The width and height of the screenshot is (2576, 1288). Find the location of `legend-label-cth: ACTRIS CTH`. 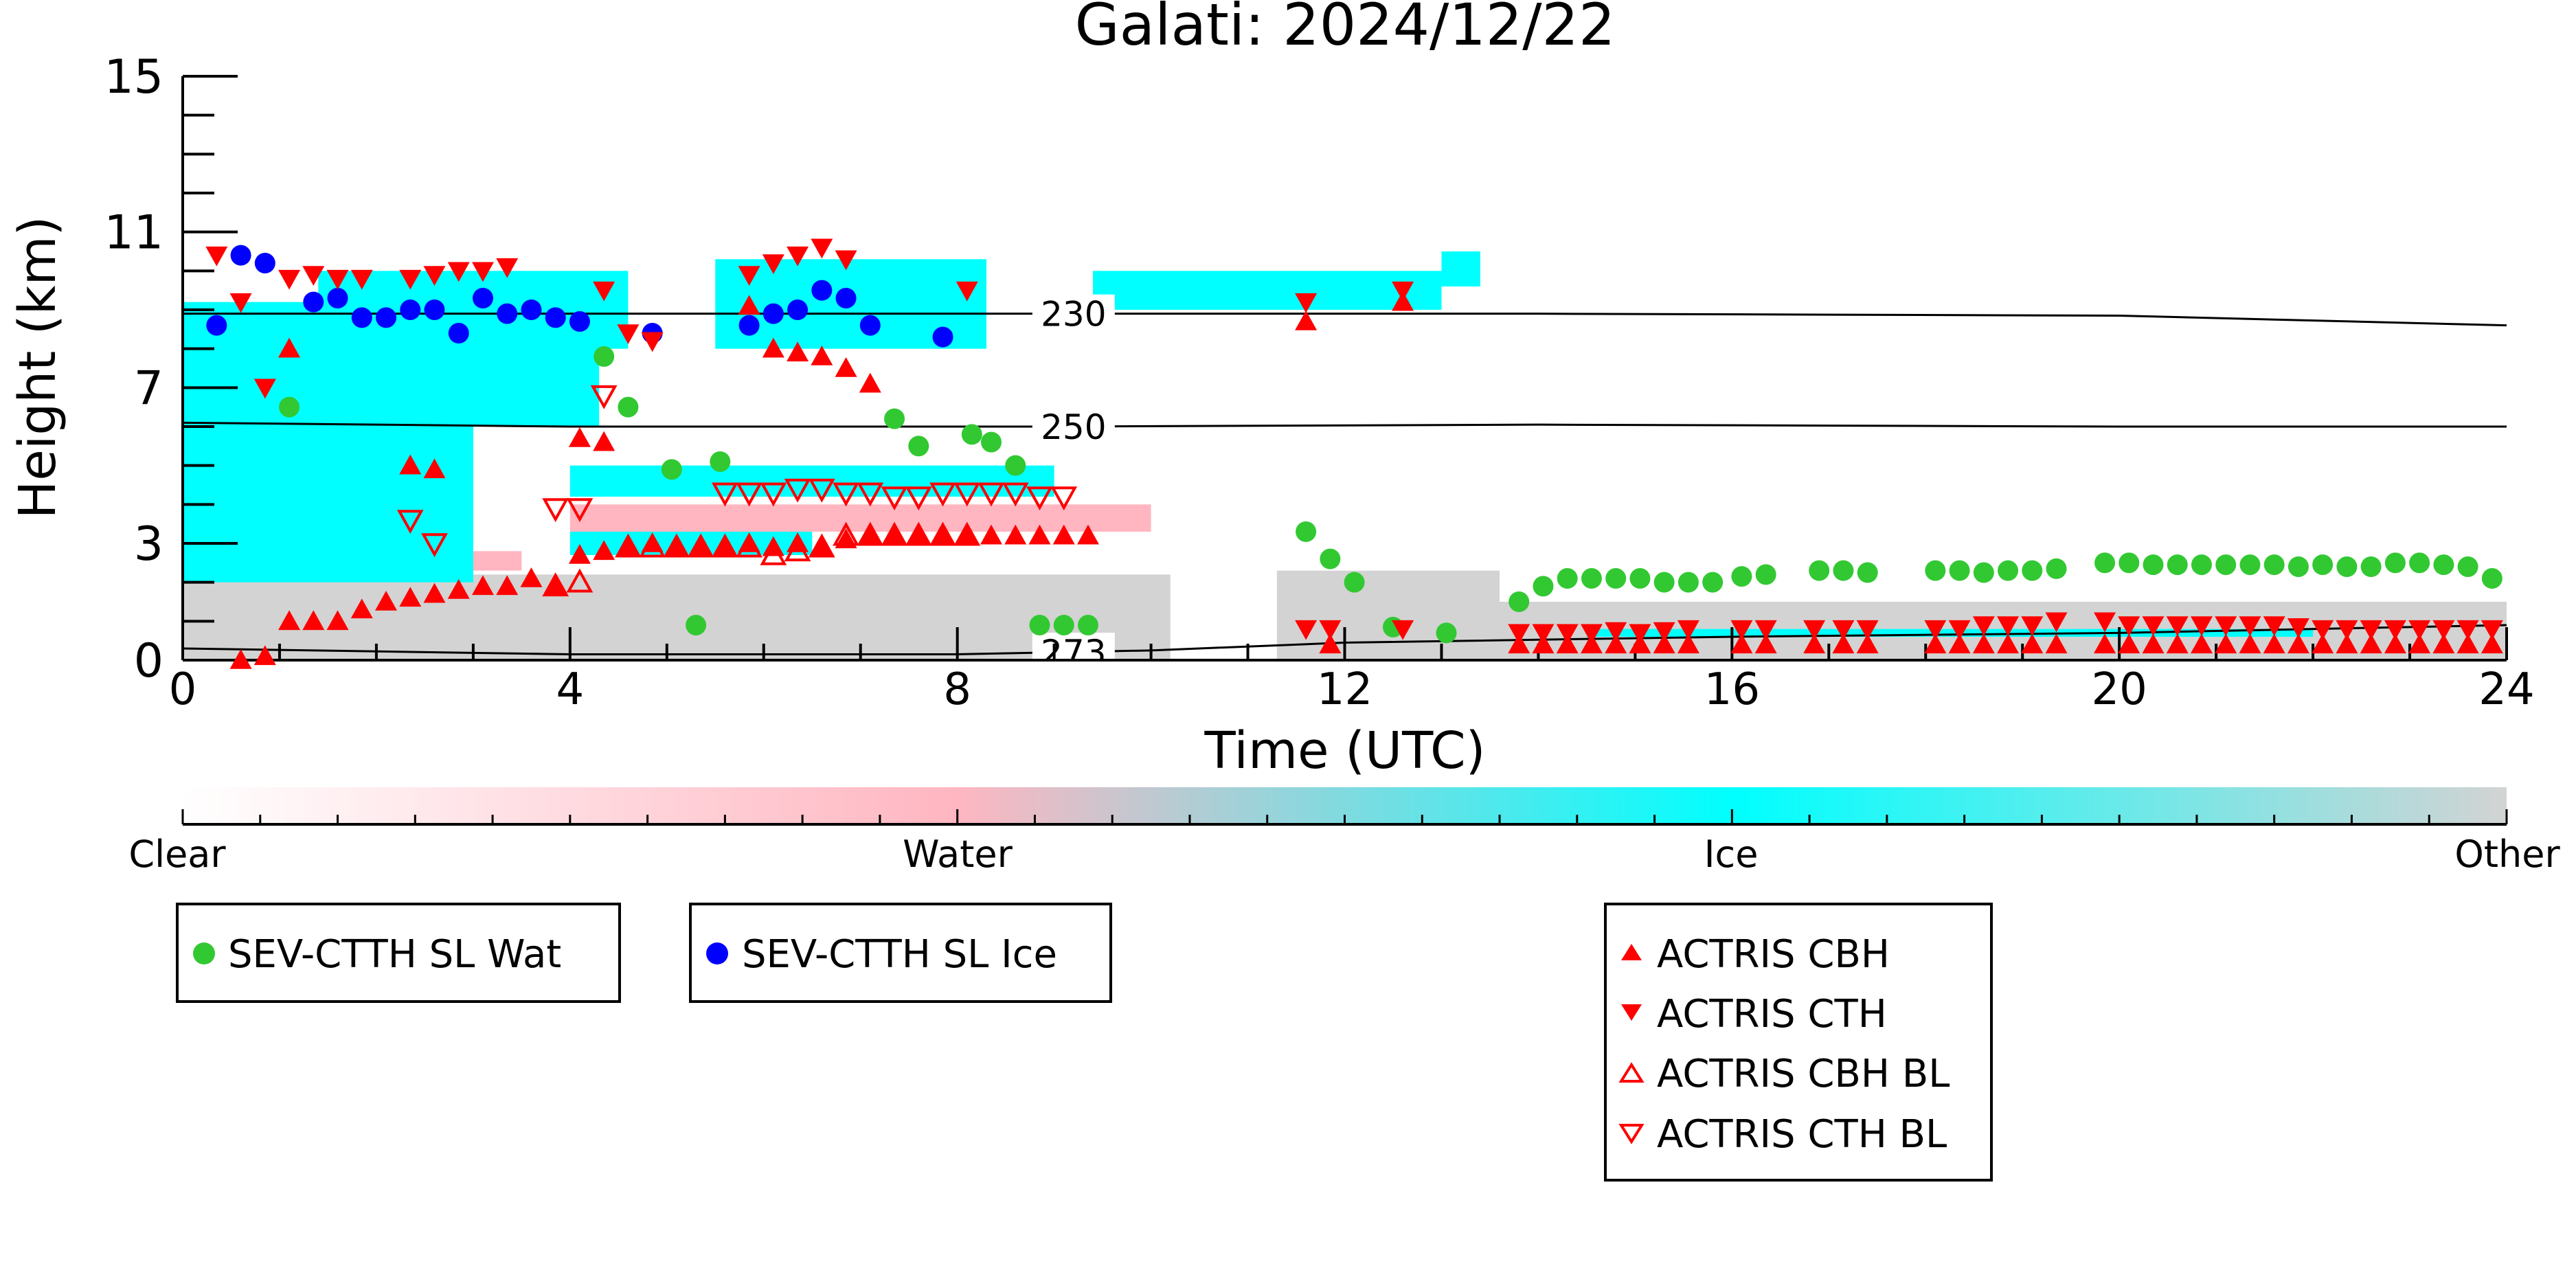

legend-label-cth: ACTRIS CTH is located at coordinates (1772, 1014).